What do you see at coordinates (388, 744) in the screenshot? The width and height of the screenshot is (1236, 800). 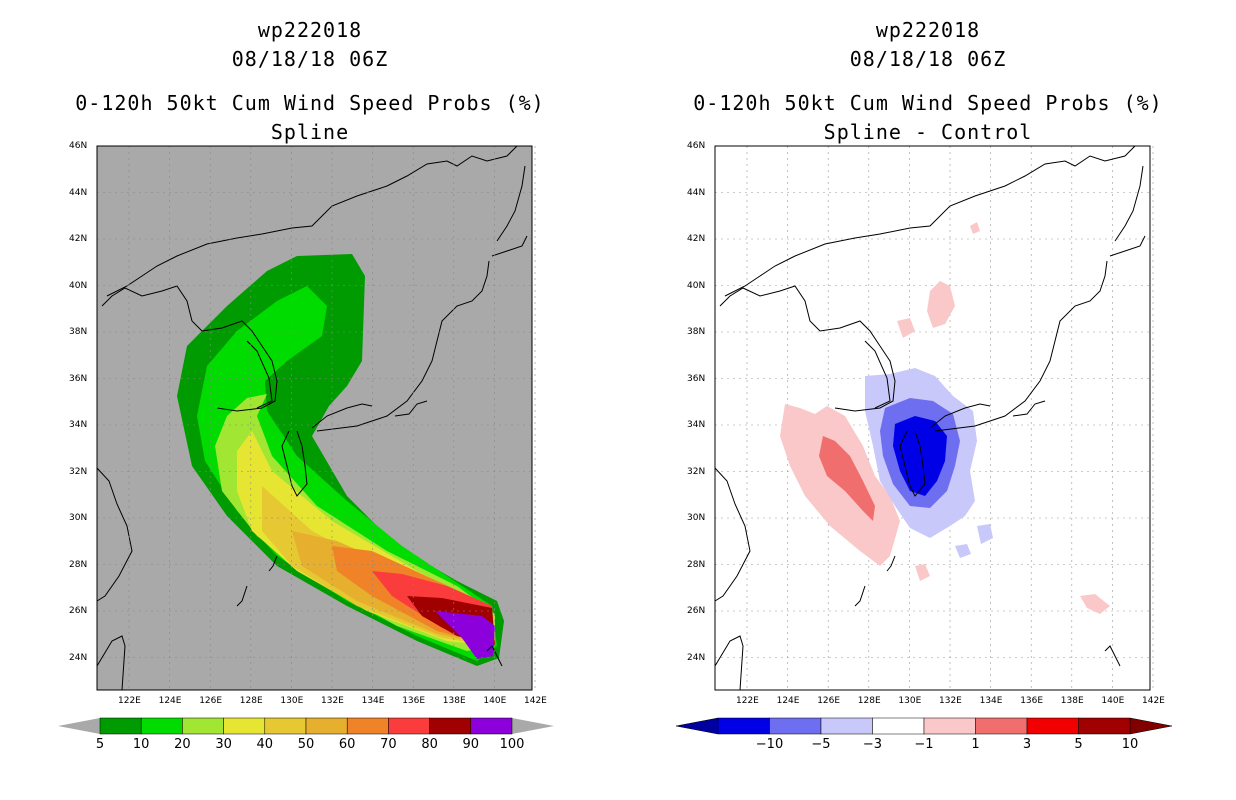 I see `colorbar-tick-label: 70` at bounding box center [388, 744].